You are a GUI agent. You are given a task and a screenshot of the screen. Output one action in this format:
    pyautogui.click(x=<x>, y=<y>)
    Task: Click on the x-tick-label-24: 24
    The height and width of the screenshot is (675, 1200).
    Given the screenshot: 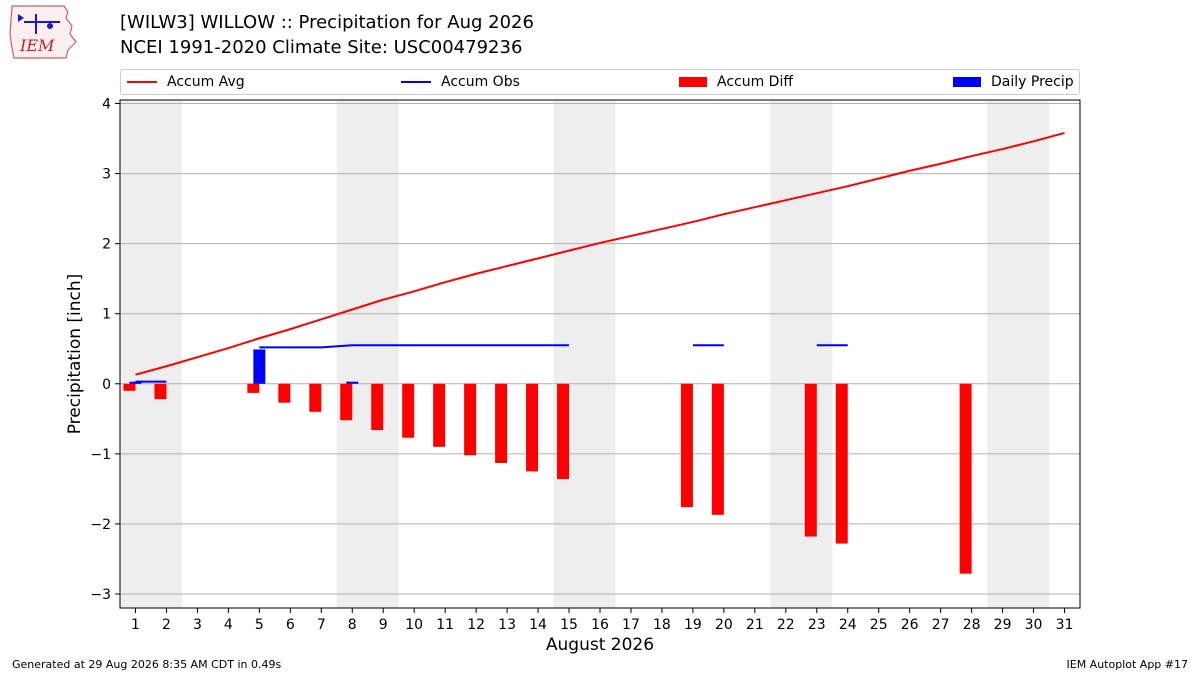 What is the action you would take?
    pyautogui.click(x=848, y=625)
    